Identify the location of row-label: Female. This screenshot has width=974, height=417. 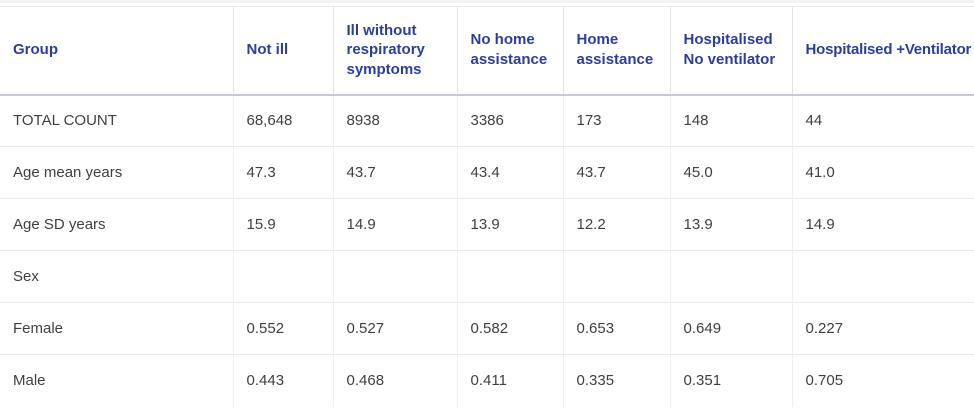
(116, 328).